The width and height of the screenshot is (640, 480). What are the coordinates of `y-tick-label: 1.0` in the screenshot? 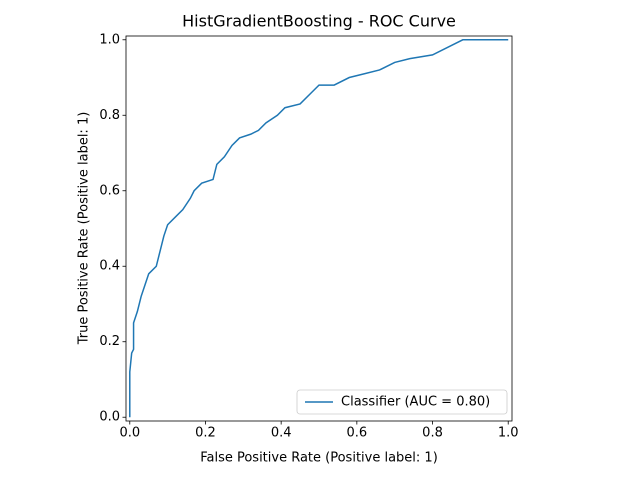 It's located at (109, 39).